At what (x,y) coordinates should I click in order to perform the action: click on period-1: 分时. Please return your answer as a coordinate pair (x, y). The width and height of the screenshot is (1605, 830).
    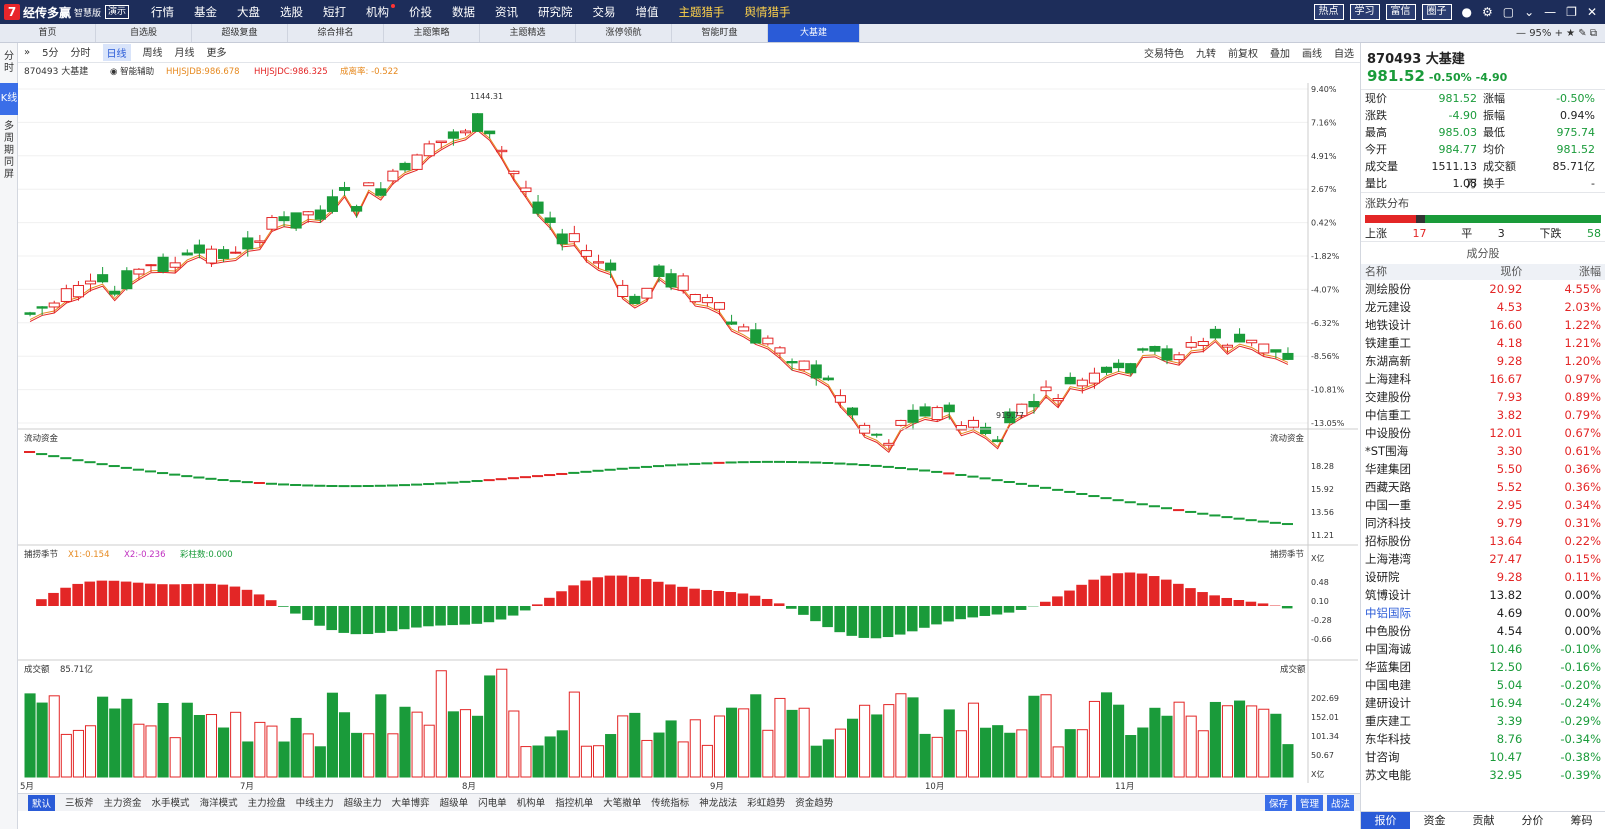
    Looking at the image, I should click on (81, 52).